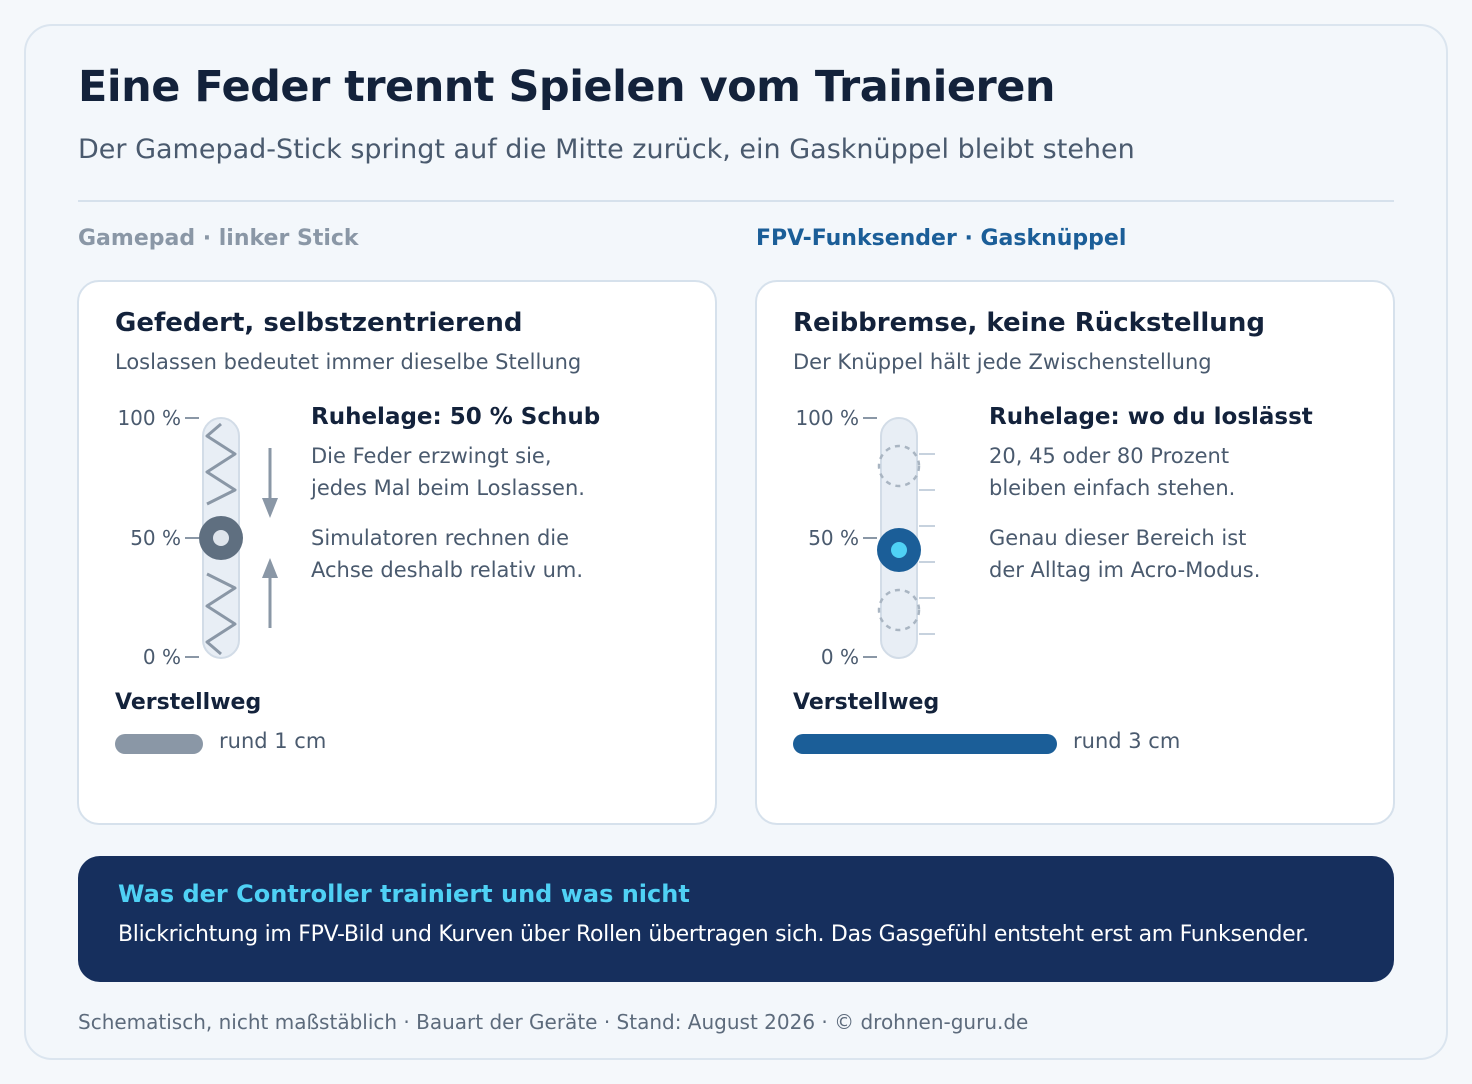 This screenshot has width=1472, height=1084. I want to click on throttle-knob-center, so click(899, 550).